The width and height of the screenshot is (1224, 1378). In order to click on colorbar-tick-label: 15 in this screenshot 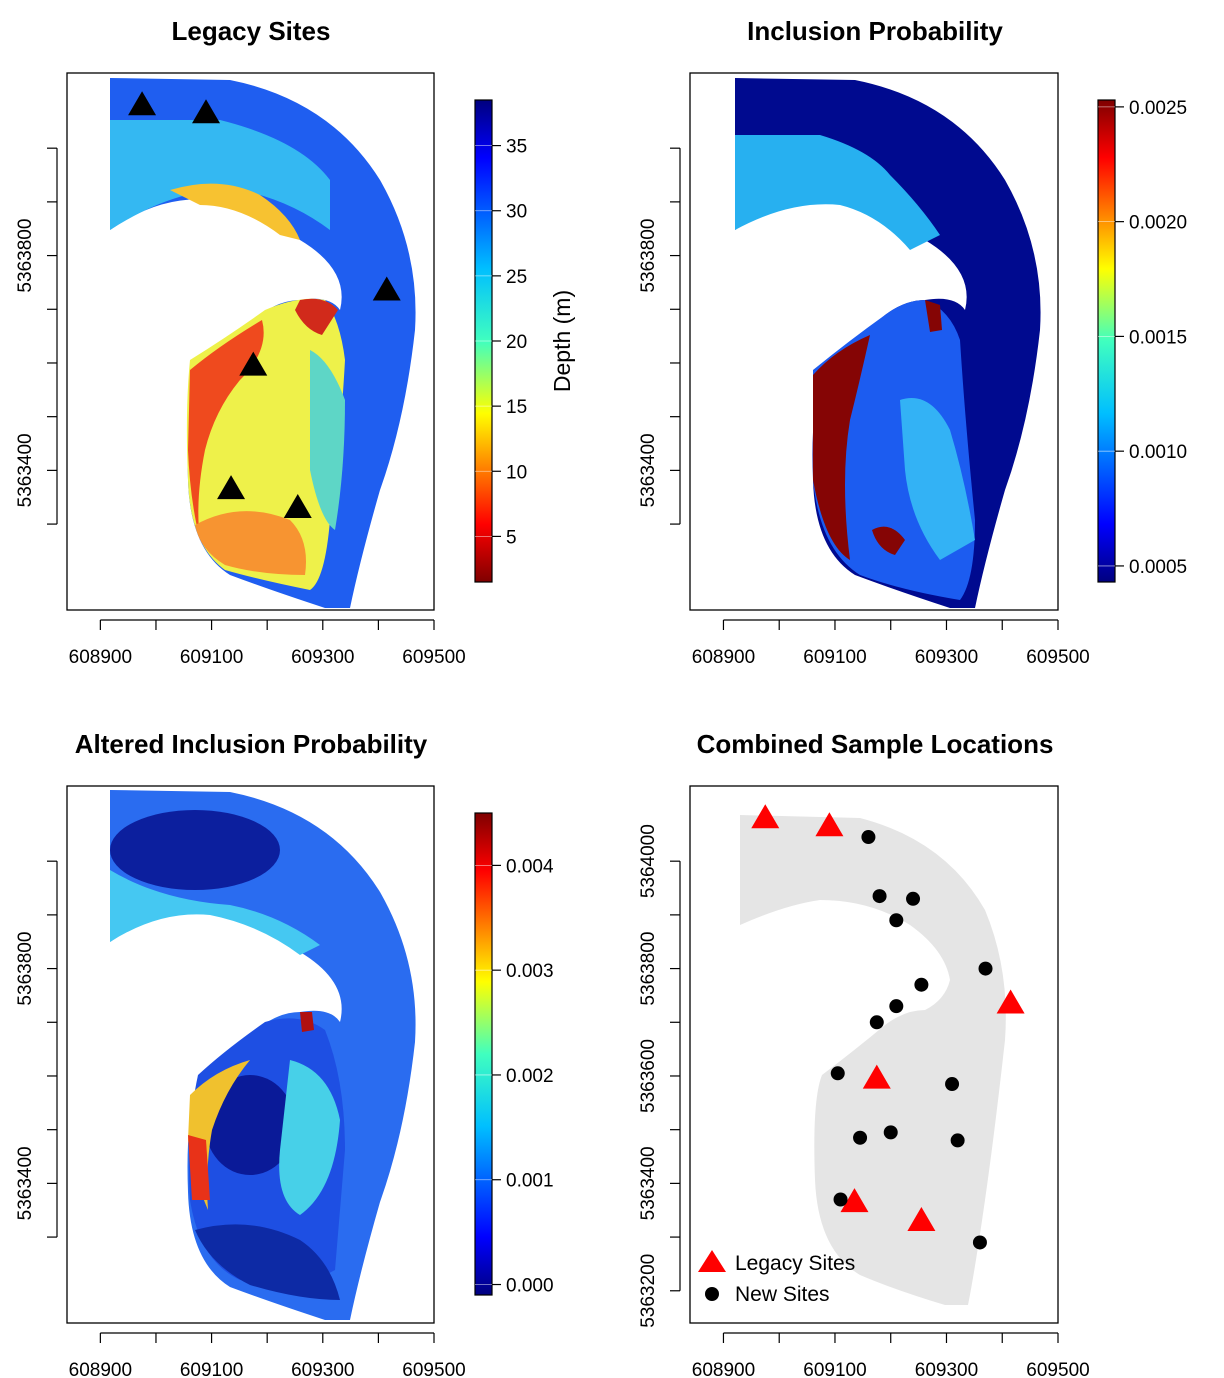, I will do `click(516, 407)`.